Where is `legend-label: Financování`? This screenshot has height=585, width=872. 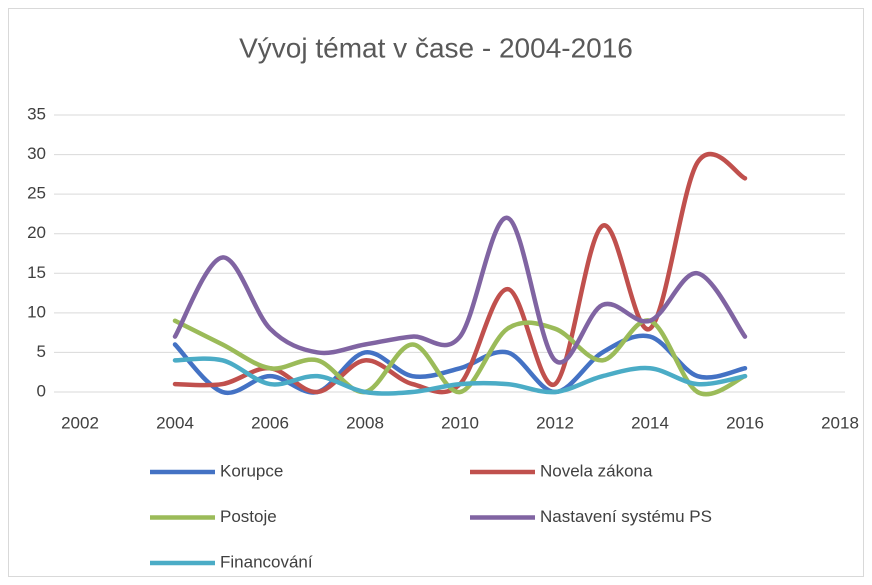 legend-label: Financování is located at coordinates (266, 561).